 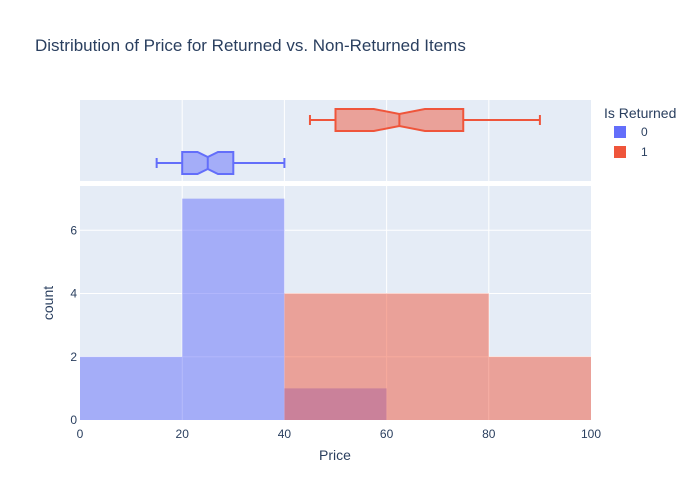 I want to click on y-tick-label: 4, so click(x=73, y=294).